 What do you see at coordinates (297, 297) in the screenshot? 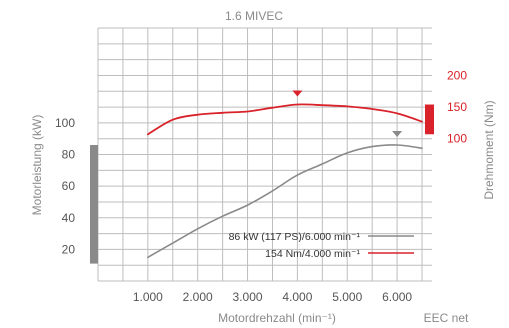
I see `x-tick-label: 4.000` at bounding box center [297, 297].